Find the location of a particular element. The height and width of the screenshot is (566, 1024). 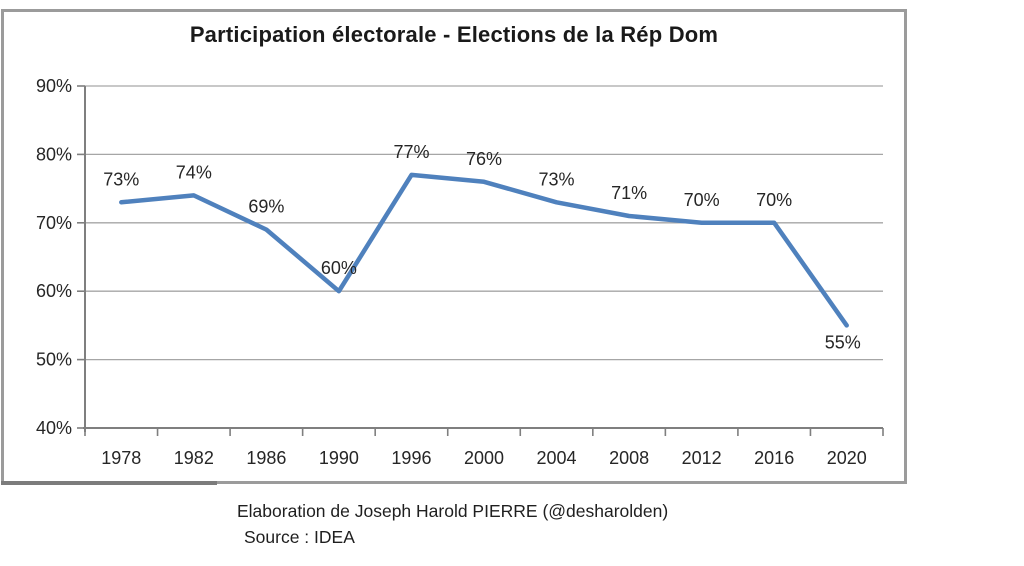

x-tick-label: 1990 is located at coordinates (339, 458).